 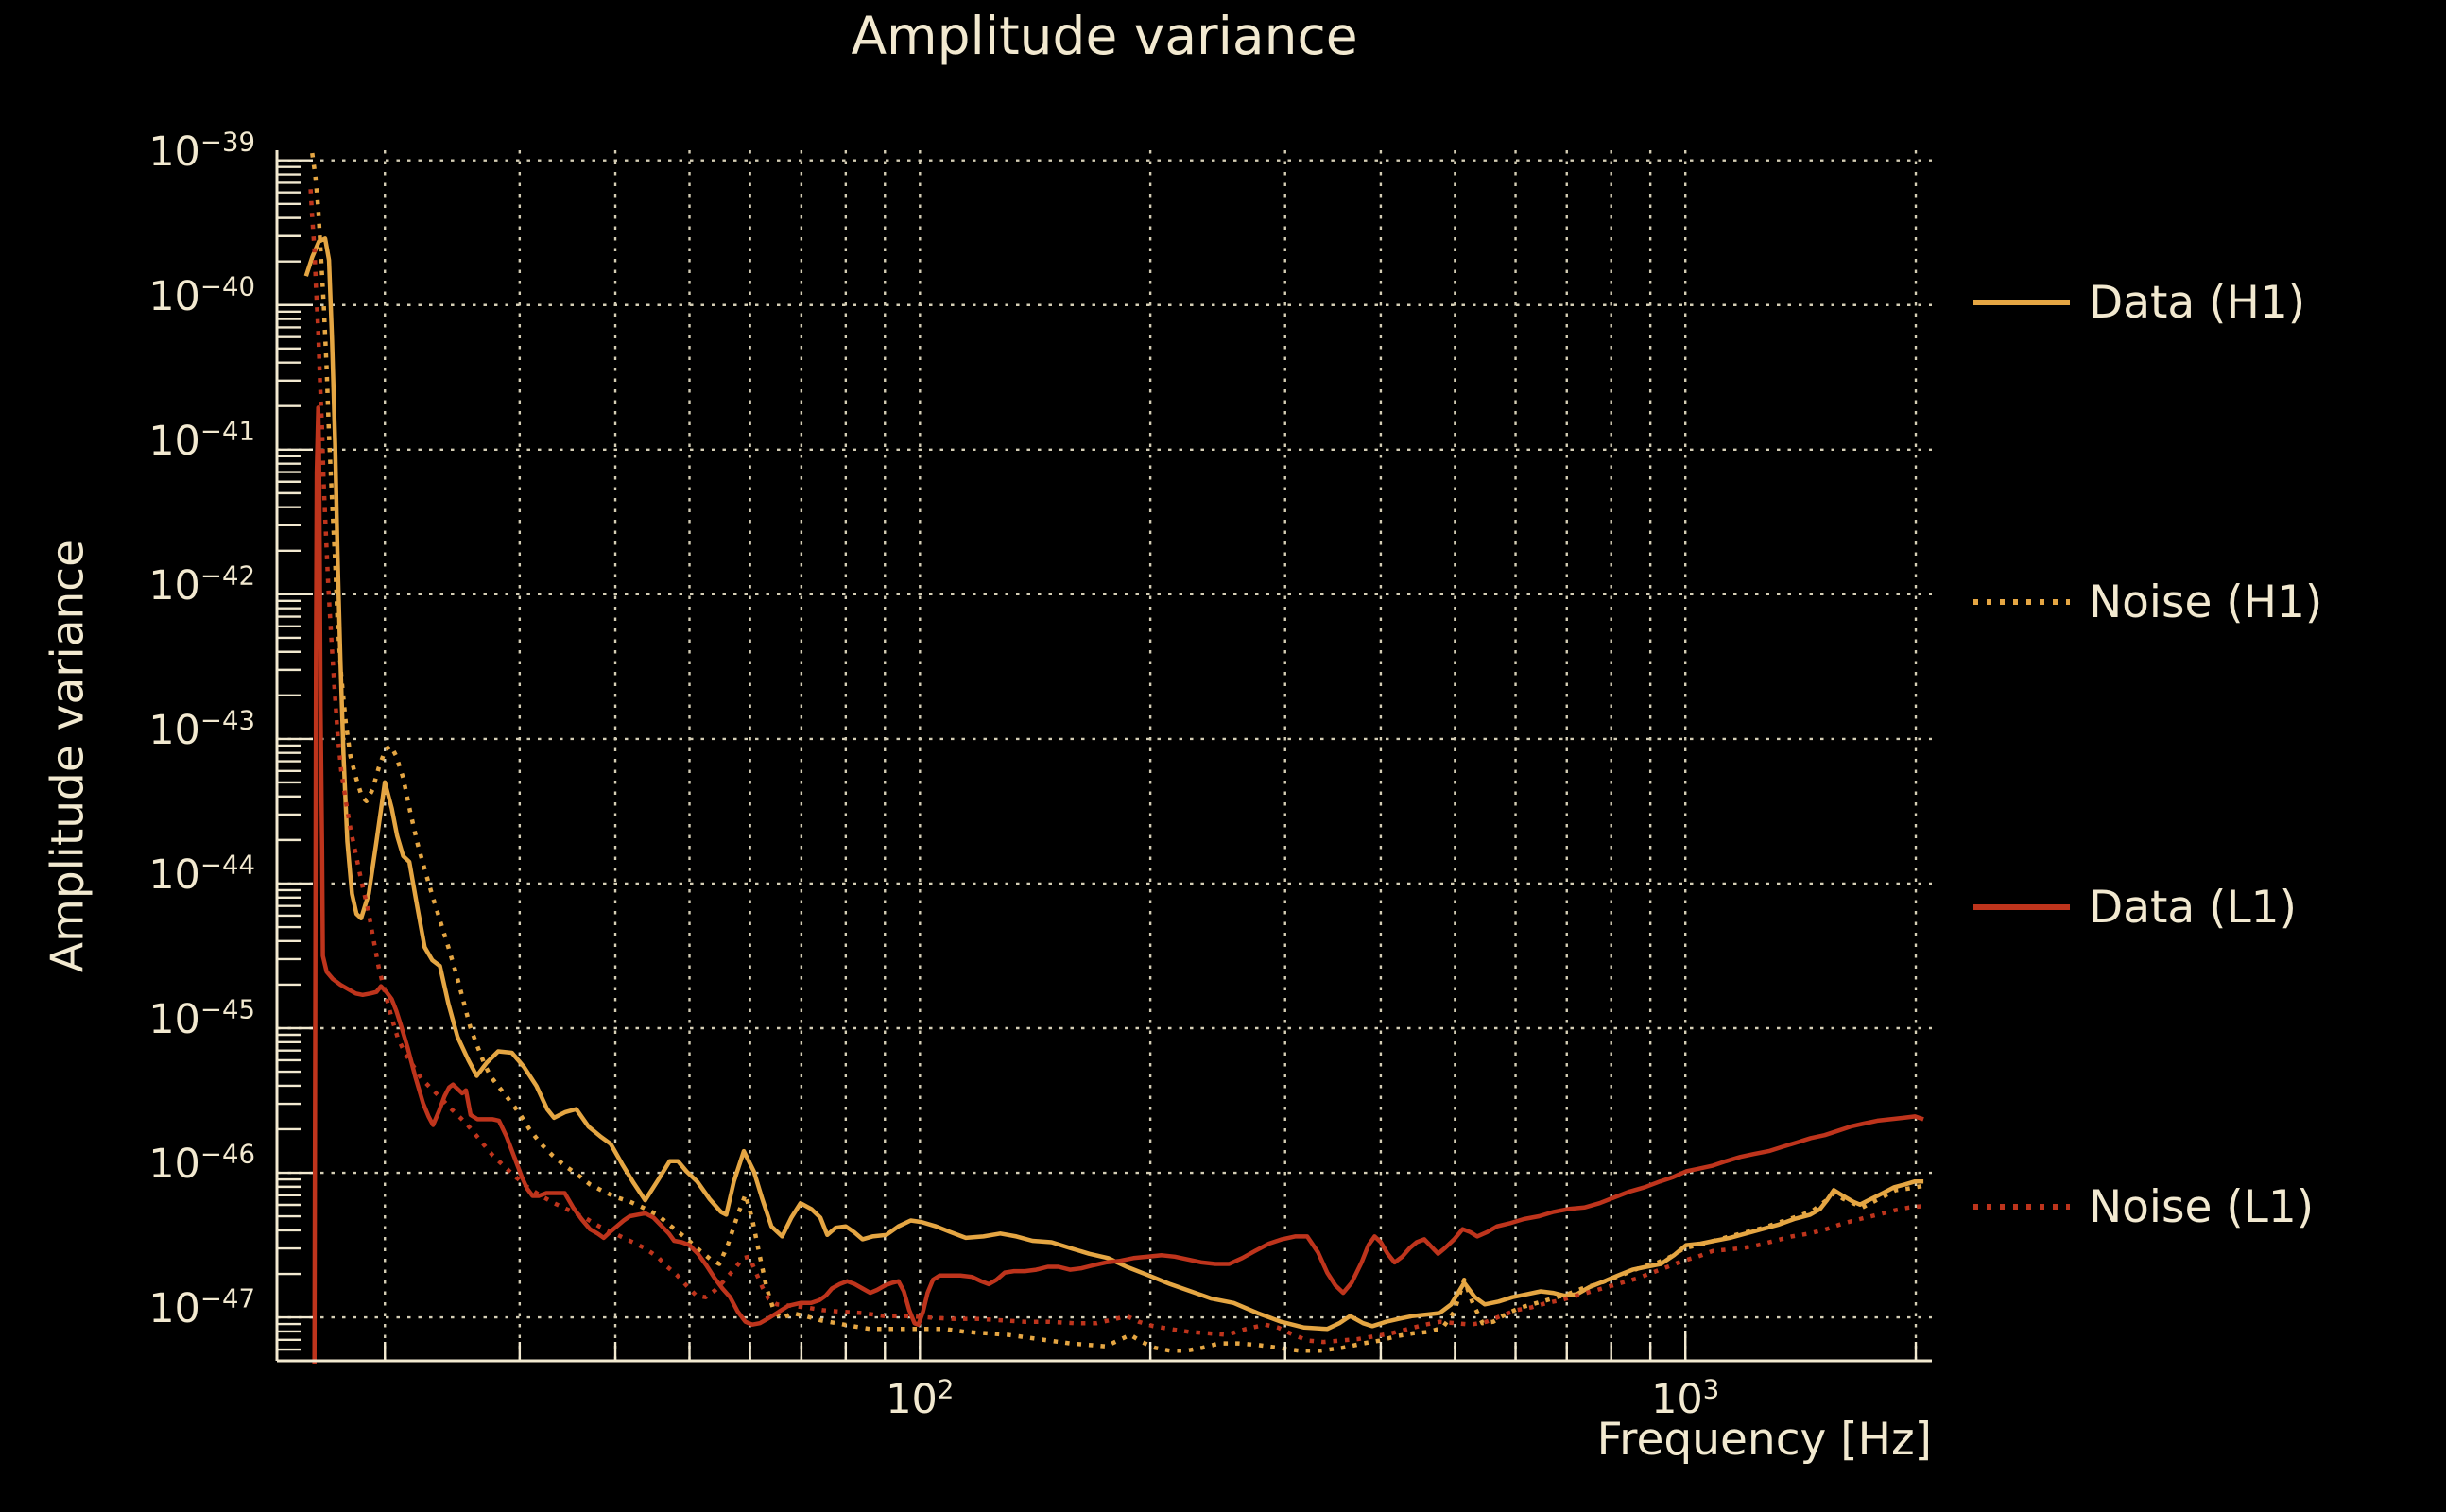 What do you see at coordinates (2197, 302) in the screenshot?
I see `legend-label: Data (H1)` at bounding box center [2197, 302].